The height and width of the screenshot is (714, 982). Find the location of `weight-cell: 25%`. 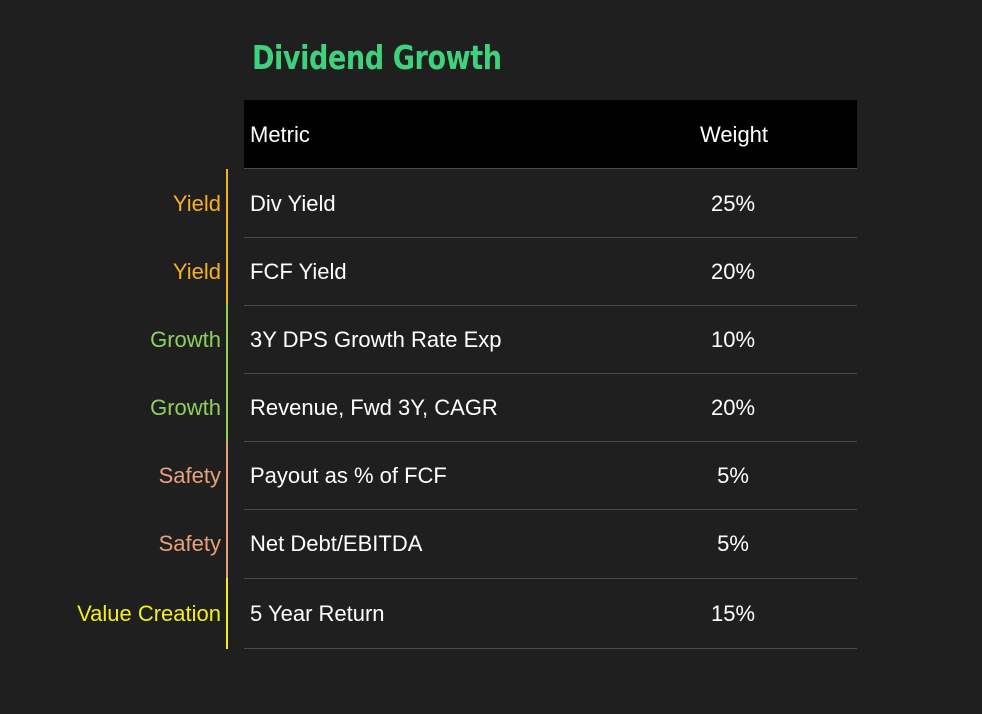

weight-cell: 25% is located at coordinates (733, 203).